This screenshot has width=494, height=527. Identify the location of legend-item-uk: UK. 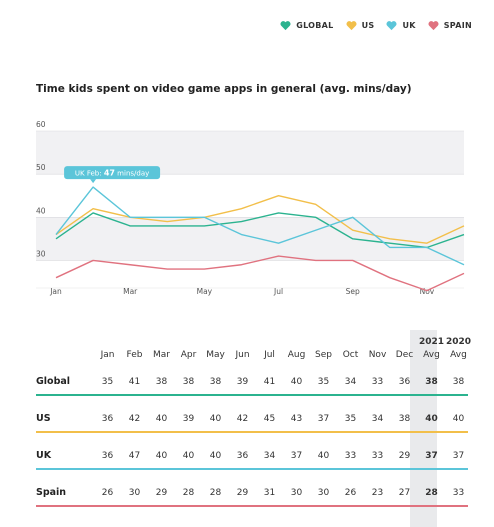
(400, 25).